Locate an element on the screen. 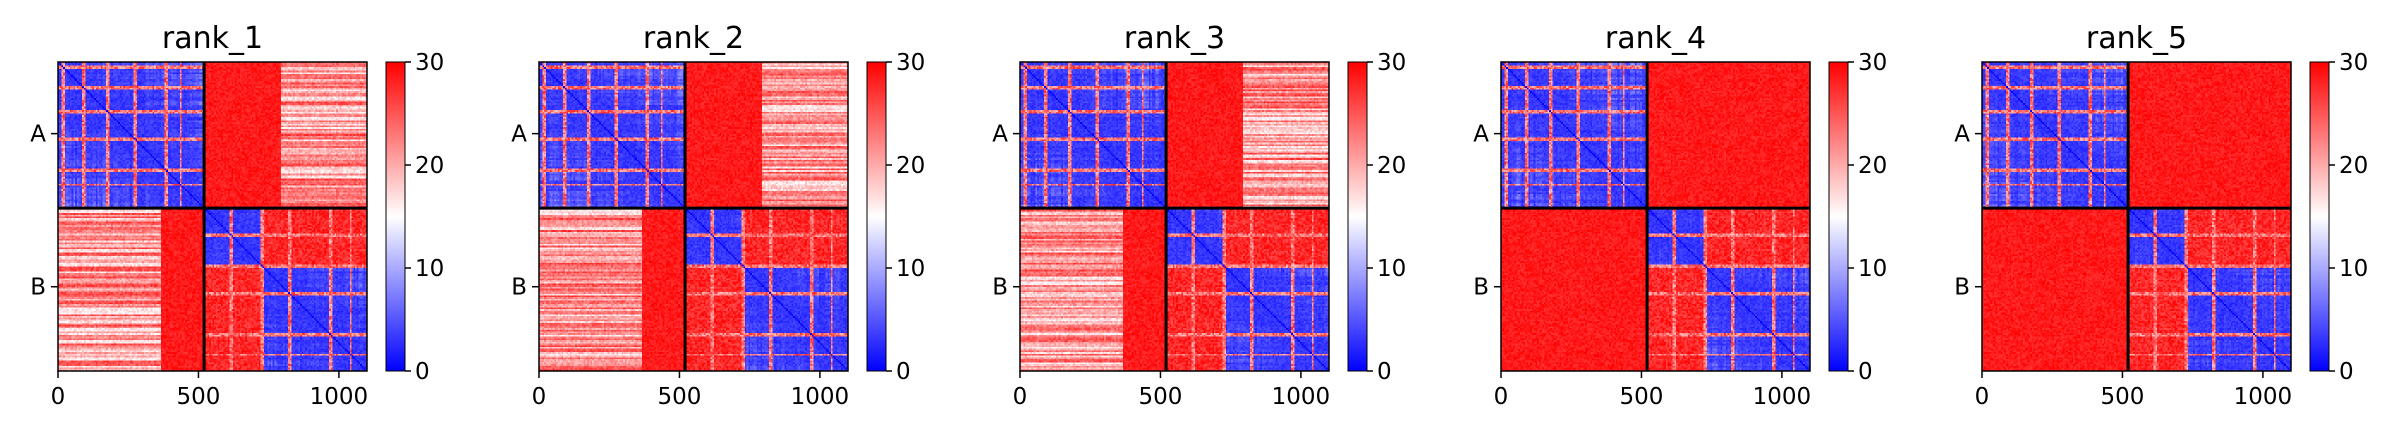 This screenshot has width=2400, height=438. panel-title: rank_3 is located at coordinates (1174, 38).